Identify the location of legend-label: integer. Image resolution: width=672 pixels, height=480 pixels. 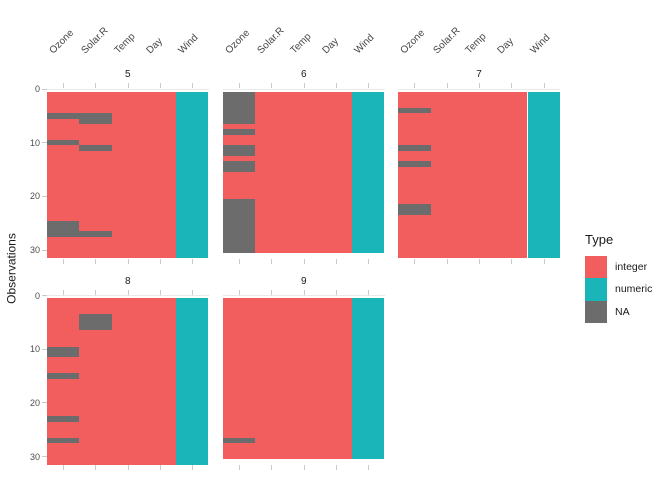
(631, 267).